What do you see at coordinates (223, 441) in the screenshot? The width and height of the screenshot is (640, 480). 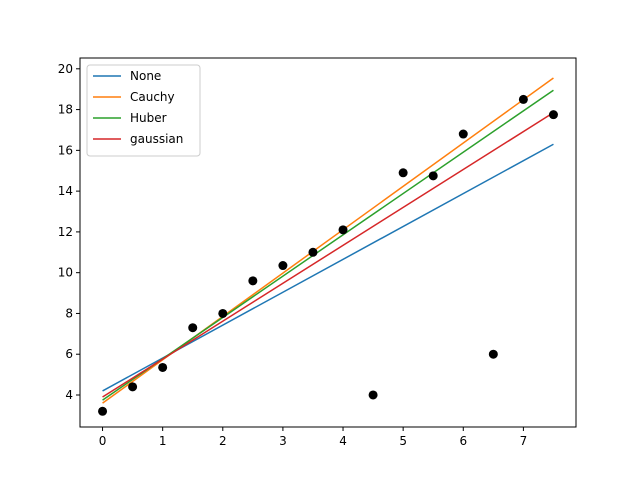 I see `x-tick-label: 2` at bounding box center [223, 441].